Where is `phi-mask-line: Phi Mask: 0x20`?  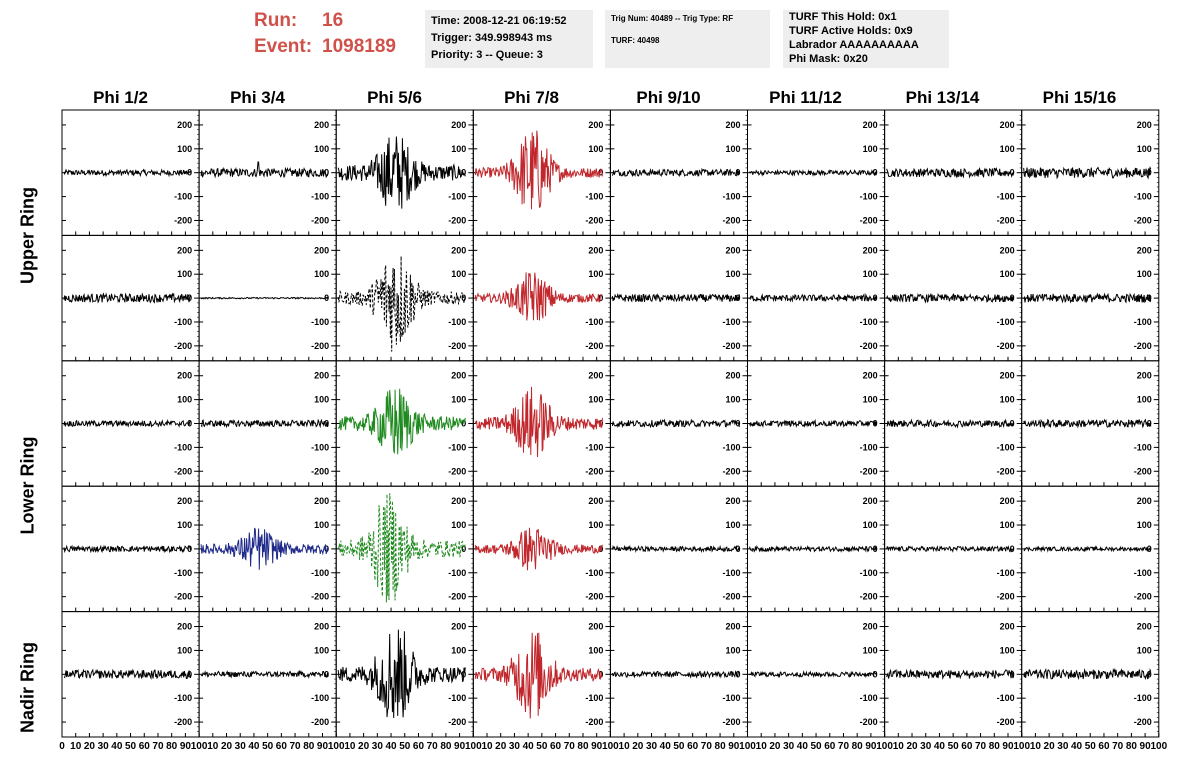 phi-mask-line: Phi Mask: 0x20 is located at coordinates (828, 59).